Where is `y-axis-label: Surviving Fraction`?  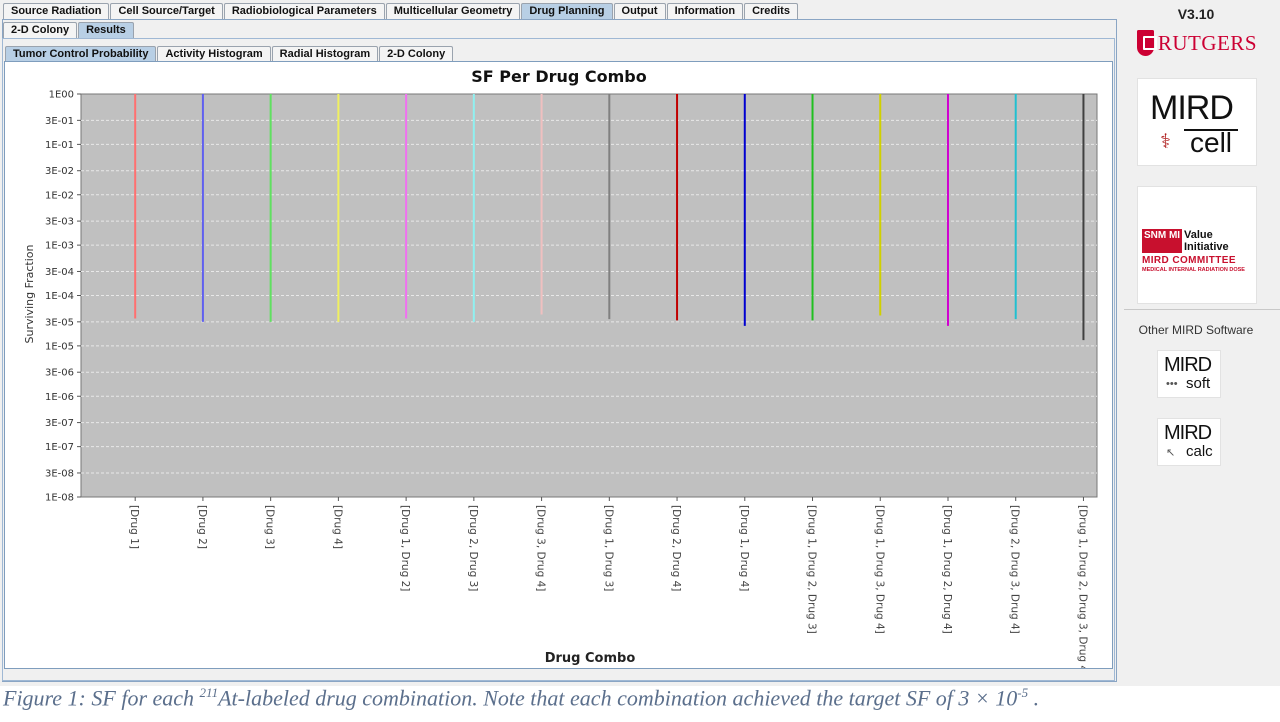 y-axis-label: Surviving Fraction is located at coordinates (29, 293).